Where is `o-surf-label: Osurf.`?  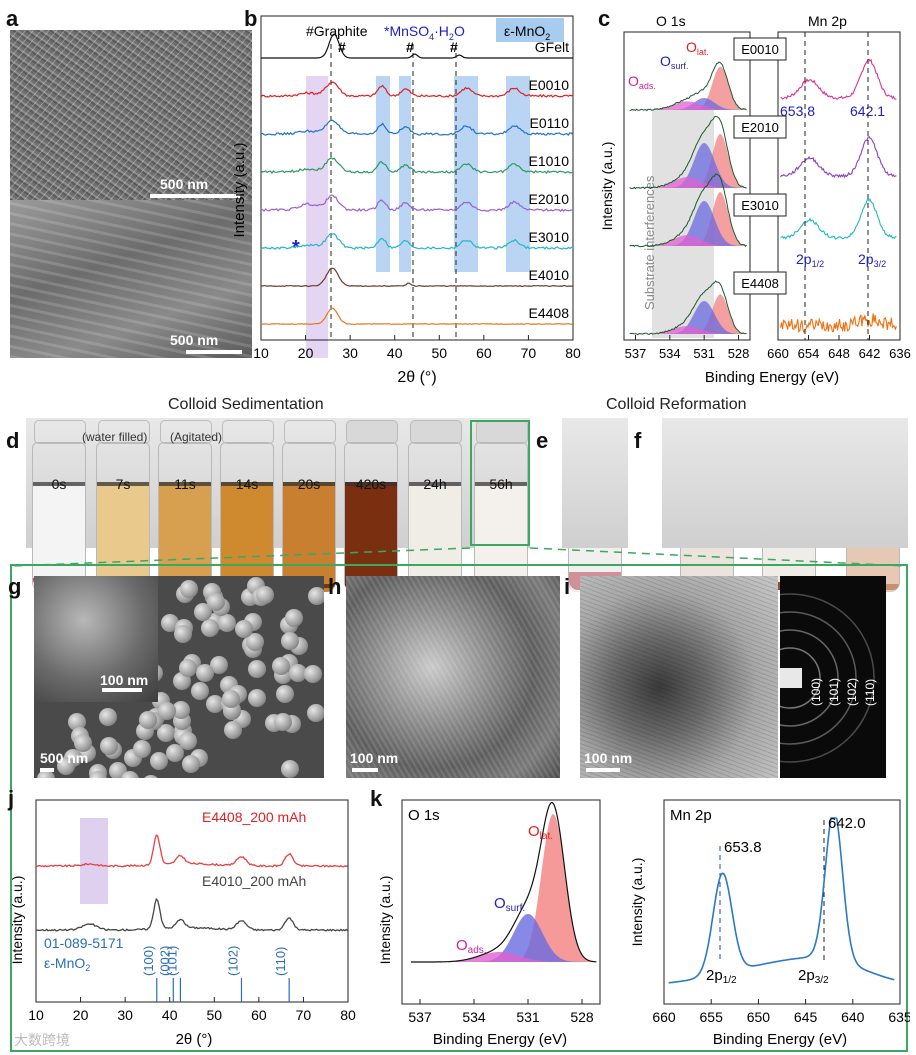 o-surf-label: Osurf. is located at coordinates (674, 62).